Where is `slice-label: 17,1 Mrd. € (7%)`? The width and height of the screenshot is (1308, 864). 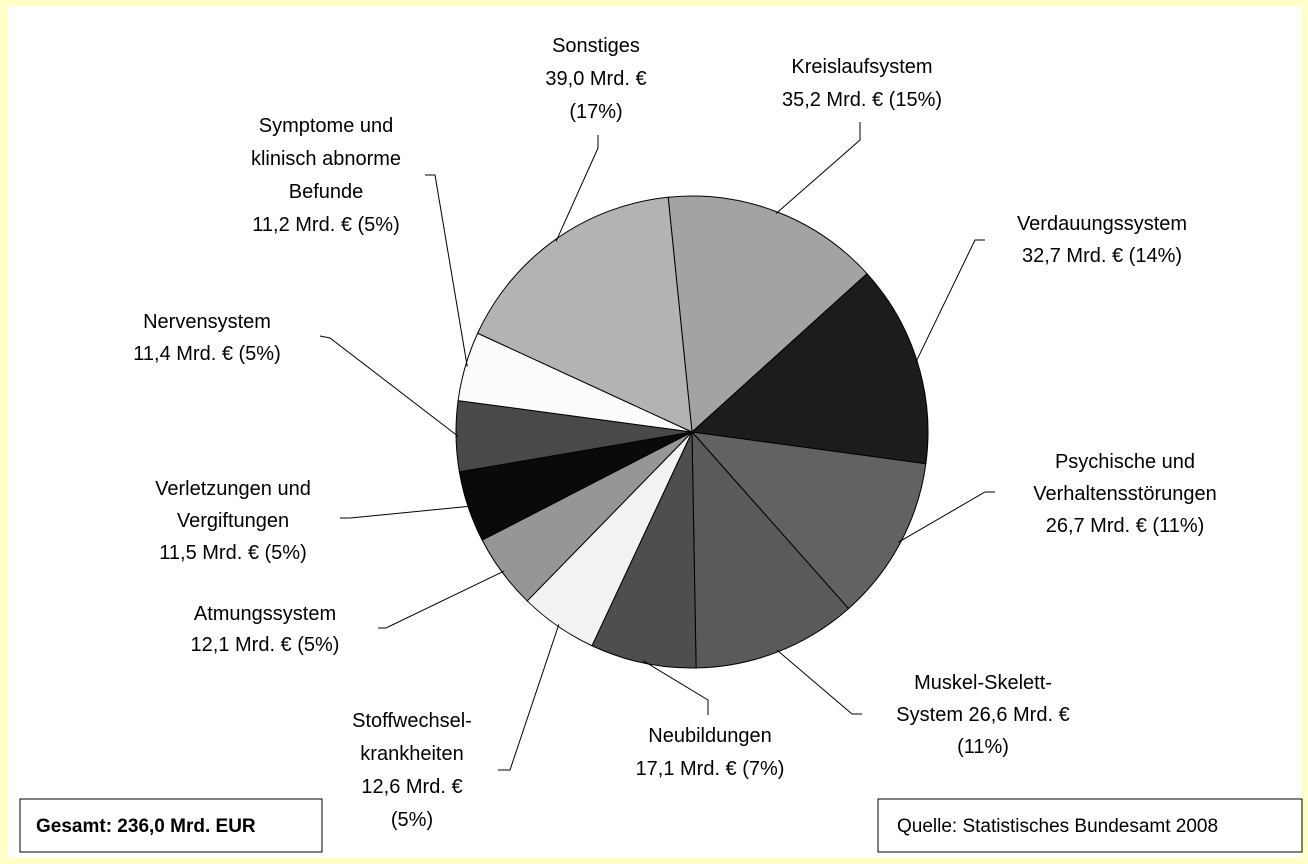 slice-label: 17,1 Mrd. € (7%) is located at coordinates (710, 769).